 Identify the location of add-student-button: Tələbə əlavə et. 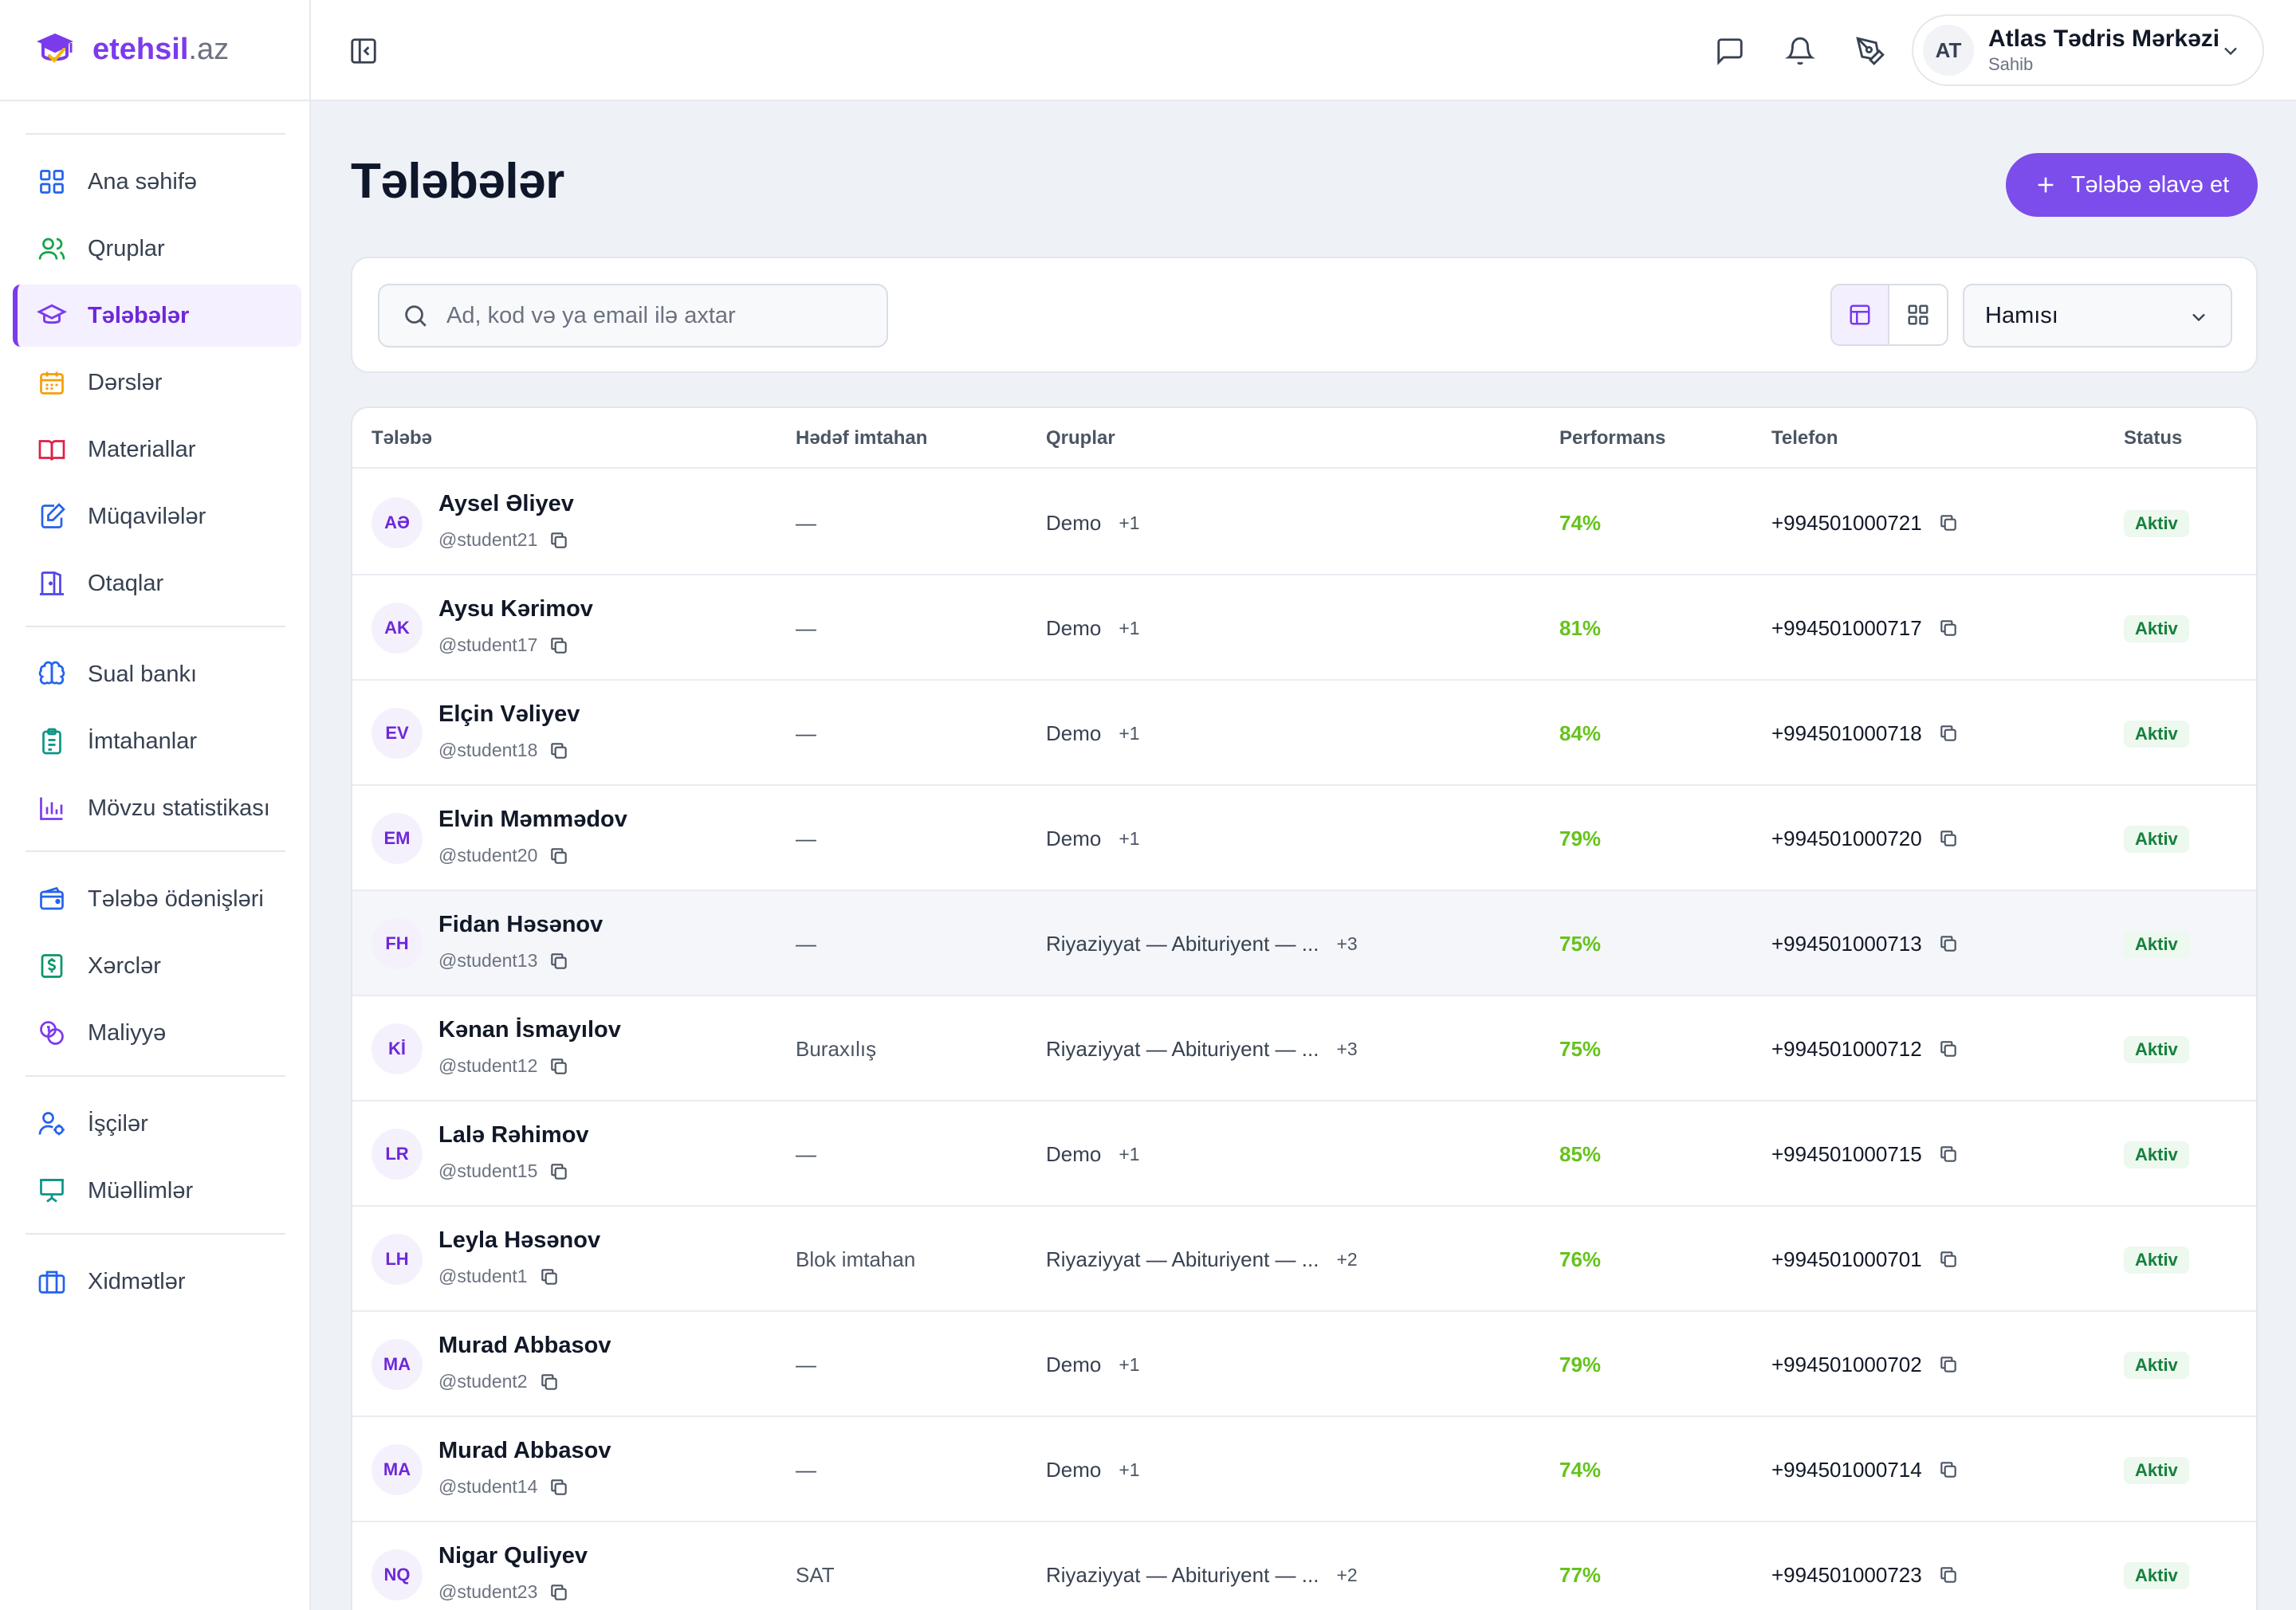
(2132, 185).